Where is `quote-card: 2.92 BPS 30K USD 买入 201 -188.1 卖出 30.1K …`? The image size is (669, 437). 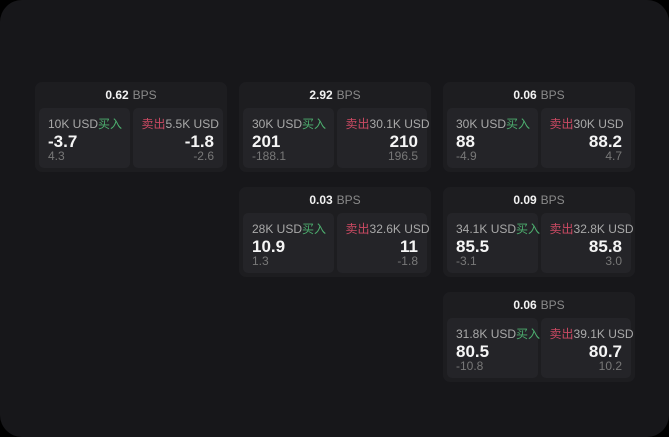
quote-card: 2.92 BPS 30K USD 买入 201 -188.1 卖出 30.1K … is located at coordinates (335, 127).